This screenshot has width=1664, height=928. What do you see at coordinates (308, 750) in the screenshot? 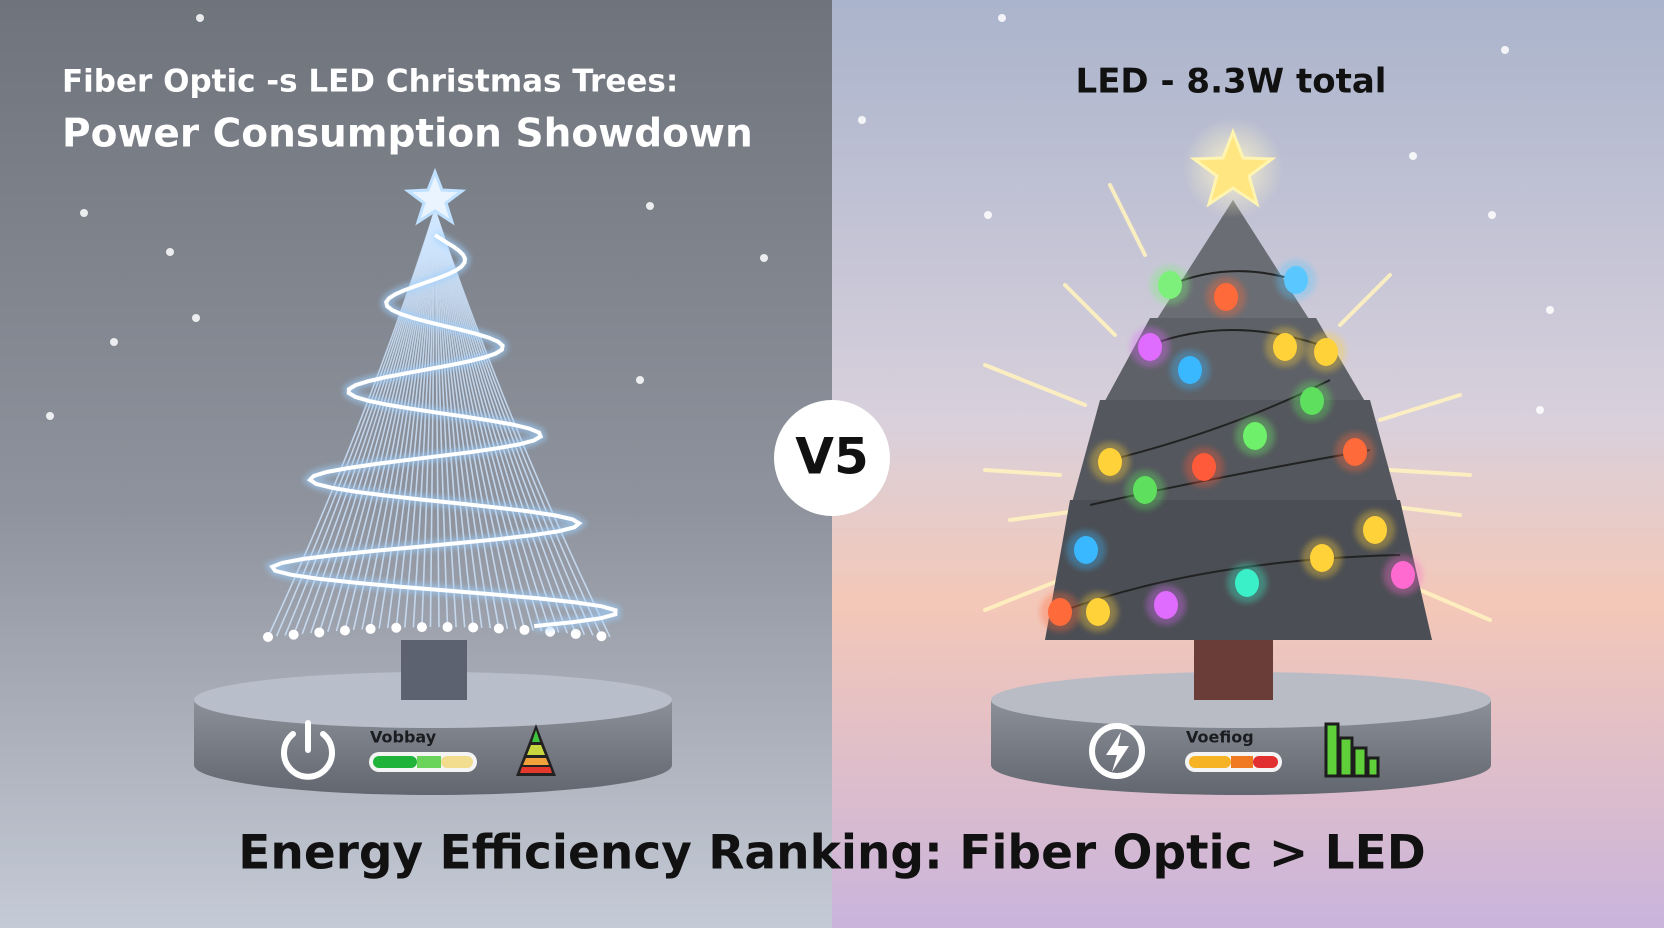
I see `power-icon` at bounding box center [308, 750].